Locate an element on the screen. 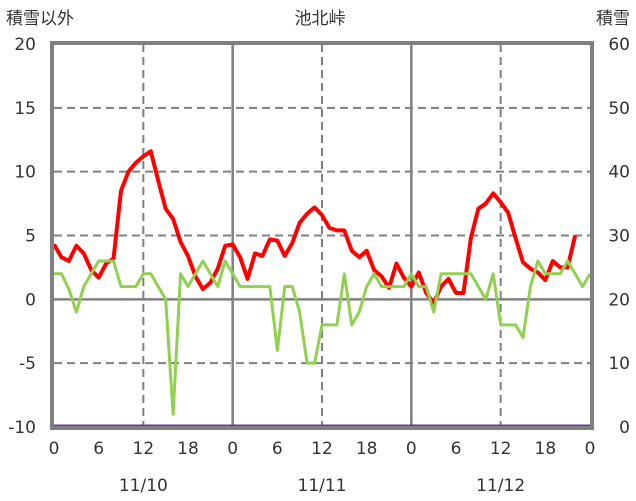  y-tick-right: 20 is located at coordinates (619, 300).